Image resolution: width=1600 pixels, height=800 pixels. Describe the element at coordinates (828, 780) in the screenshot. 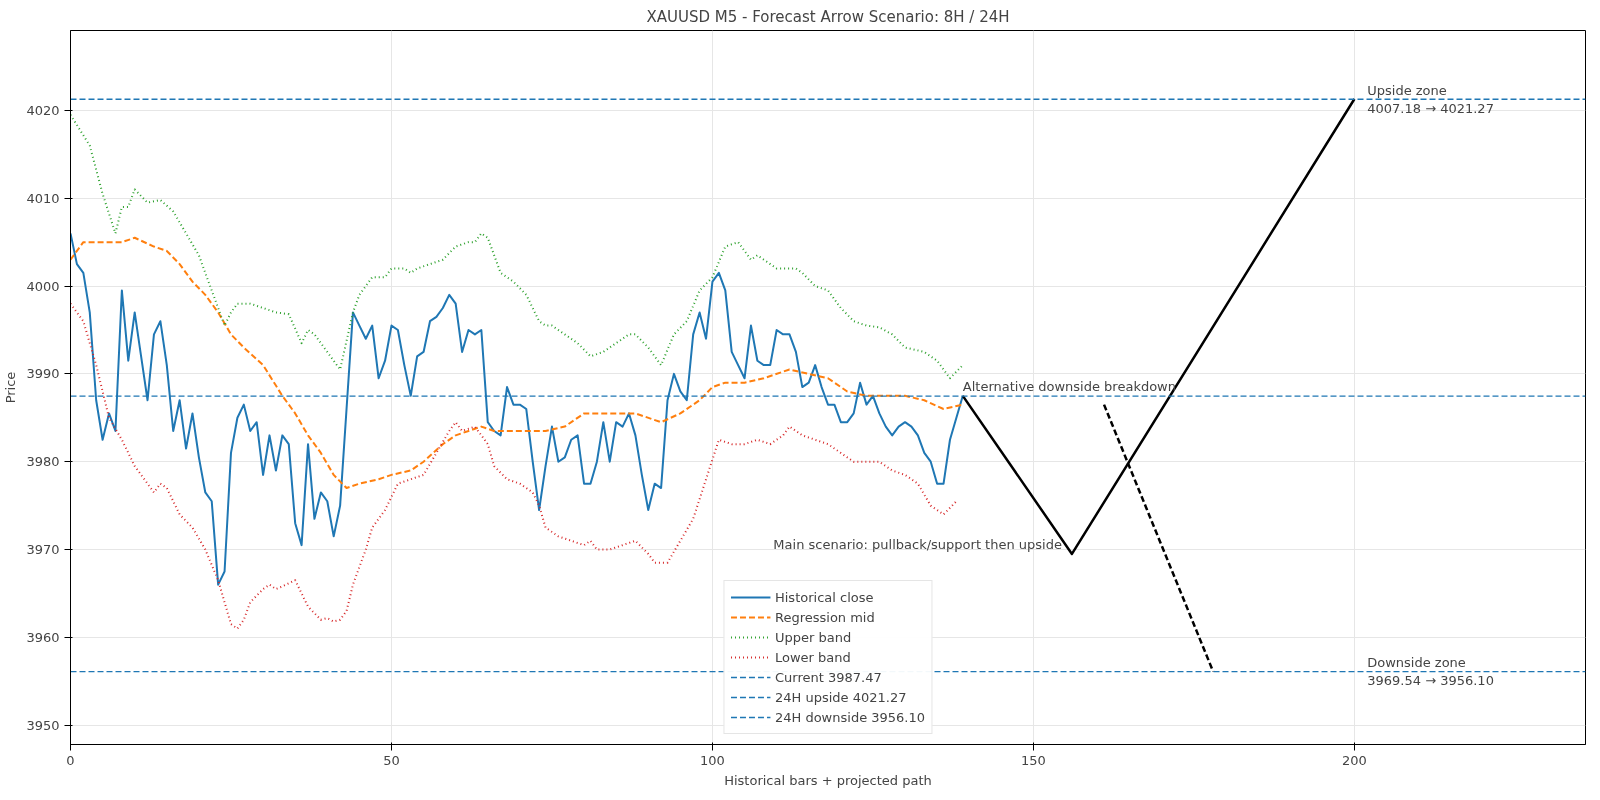

I see `x-axis-title: Historical bars + projected path` at that location.